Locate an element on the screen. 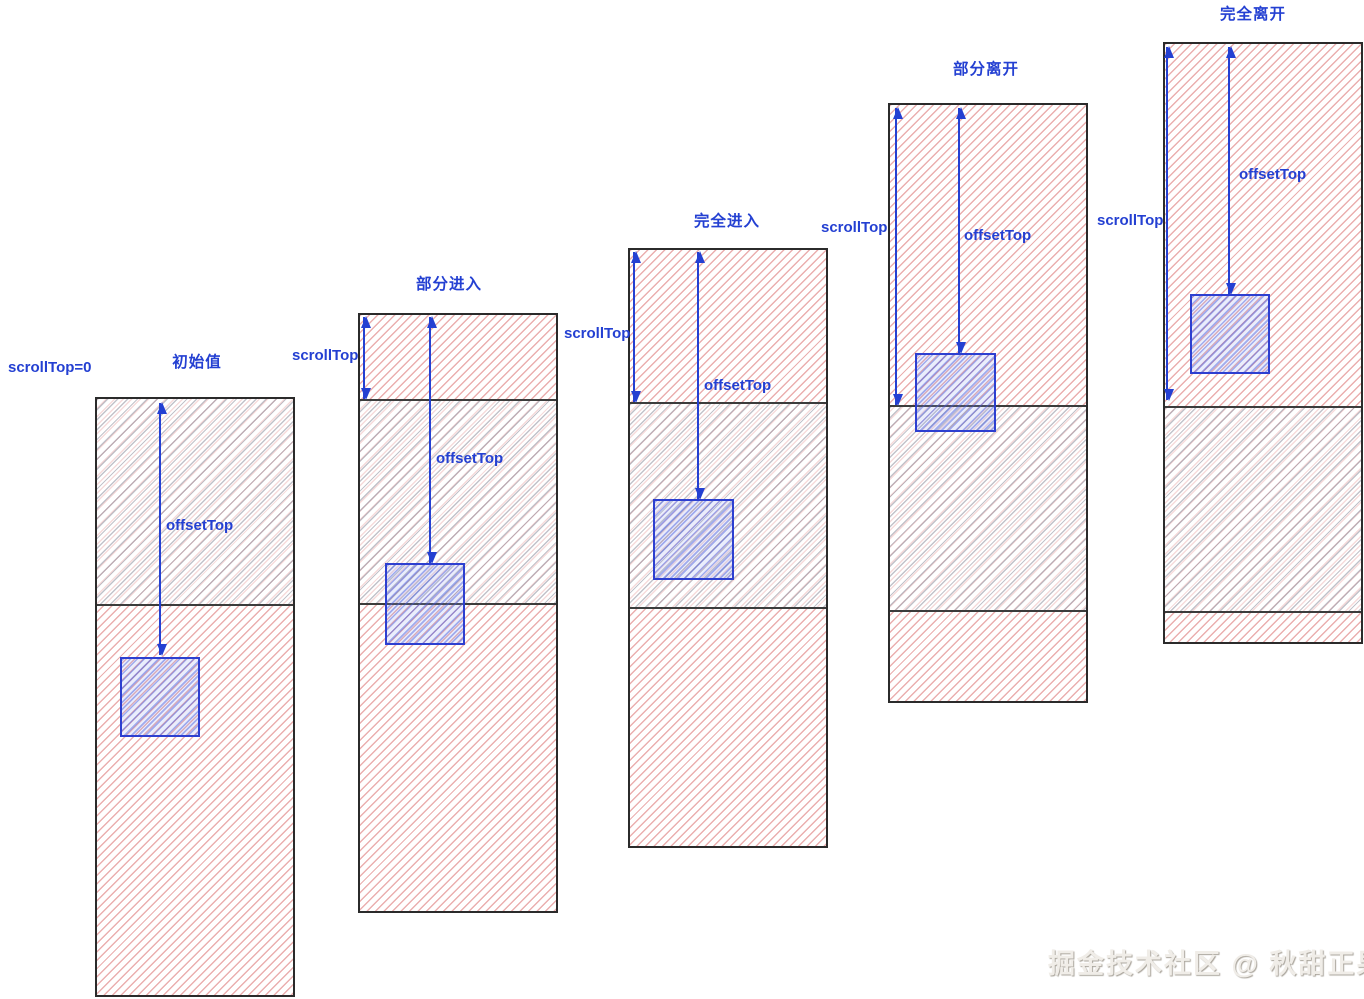  offsettop-label-4: offsetTop is located at coordinates (998, 235).